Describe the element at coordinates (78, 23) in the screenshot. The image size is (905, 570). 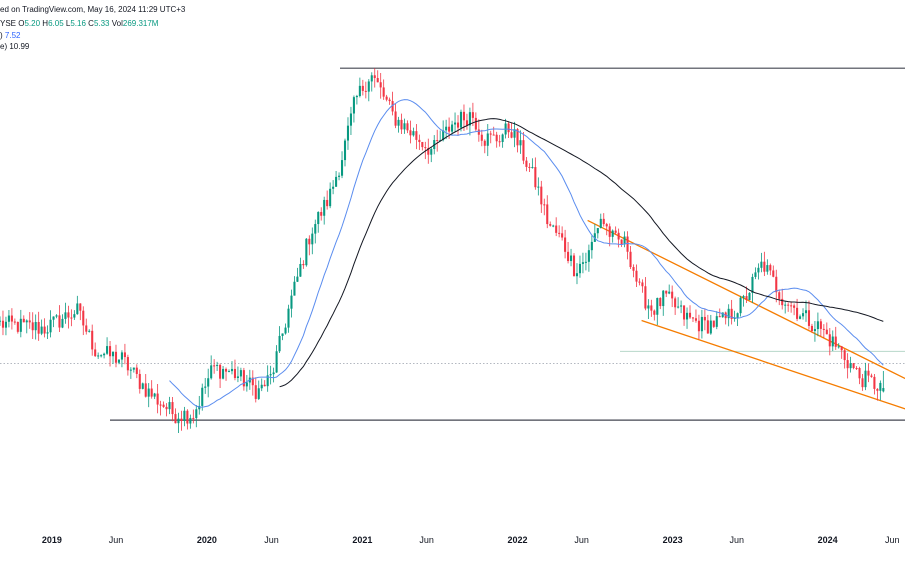
I see `low-value: 5.16` at that location.